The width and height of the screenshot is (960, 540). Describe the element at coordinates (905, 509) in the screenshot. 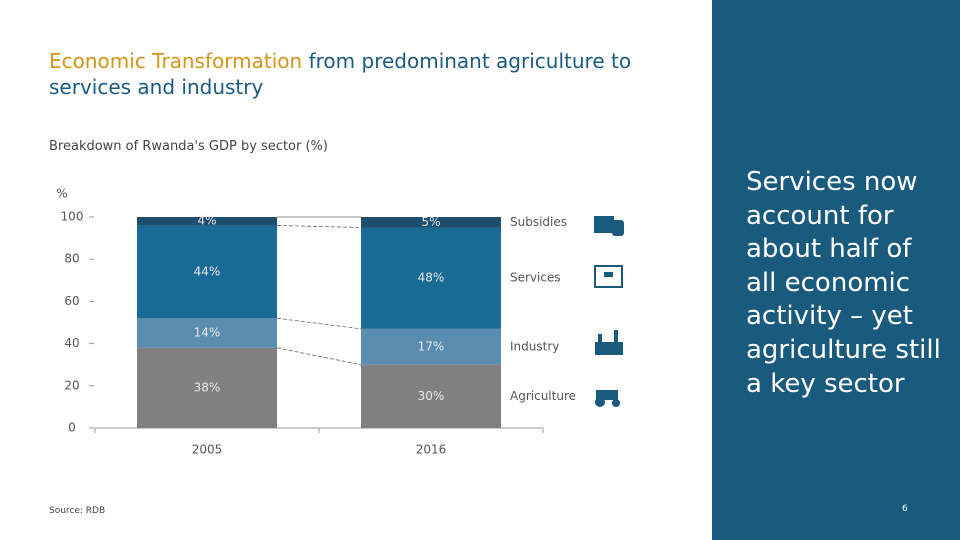

I see `page-number: 6` at that location.